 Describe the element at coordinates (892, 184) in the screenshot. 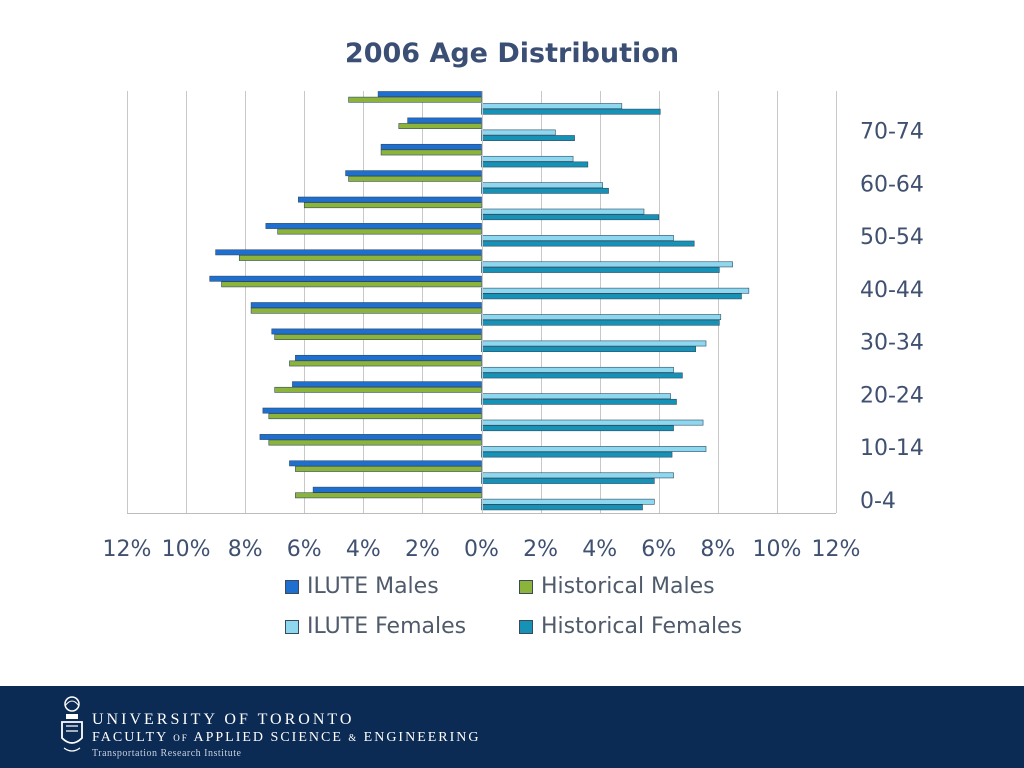

I see `y-category-label-60-64: 60-64` at that location.